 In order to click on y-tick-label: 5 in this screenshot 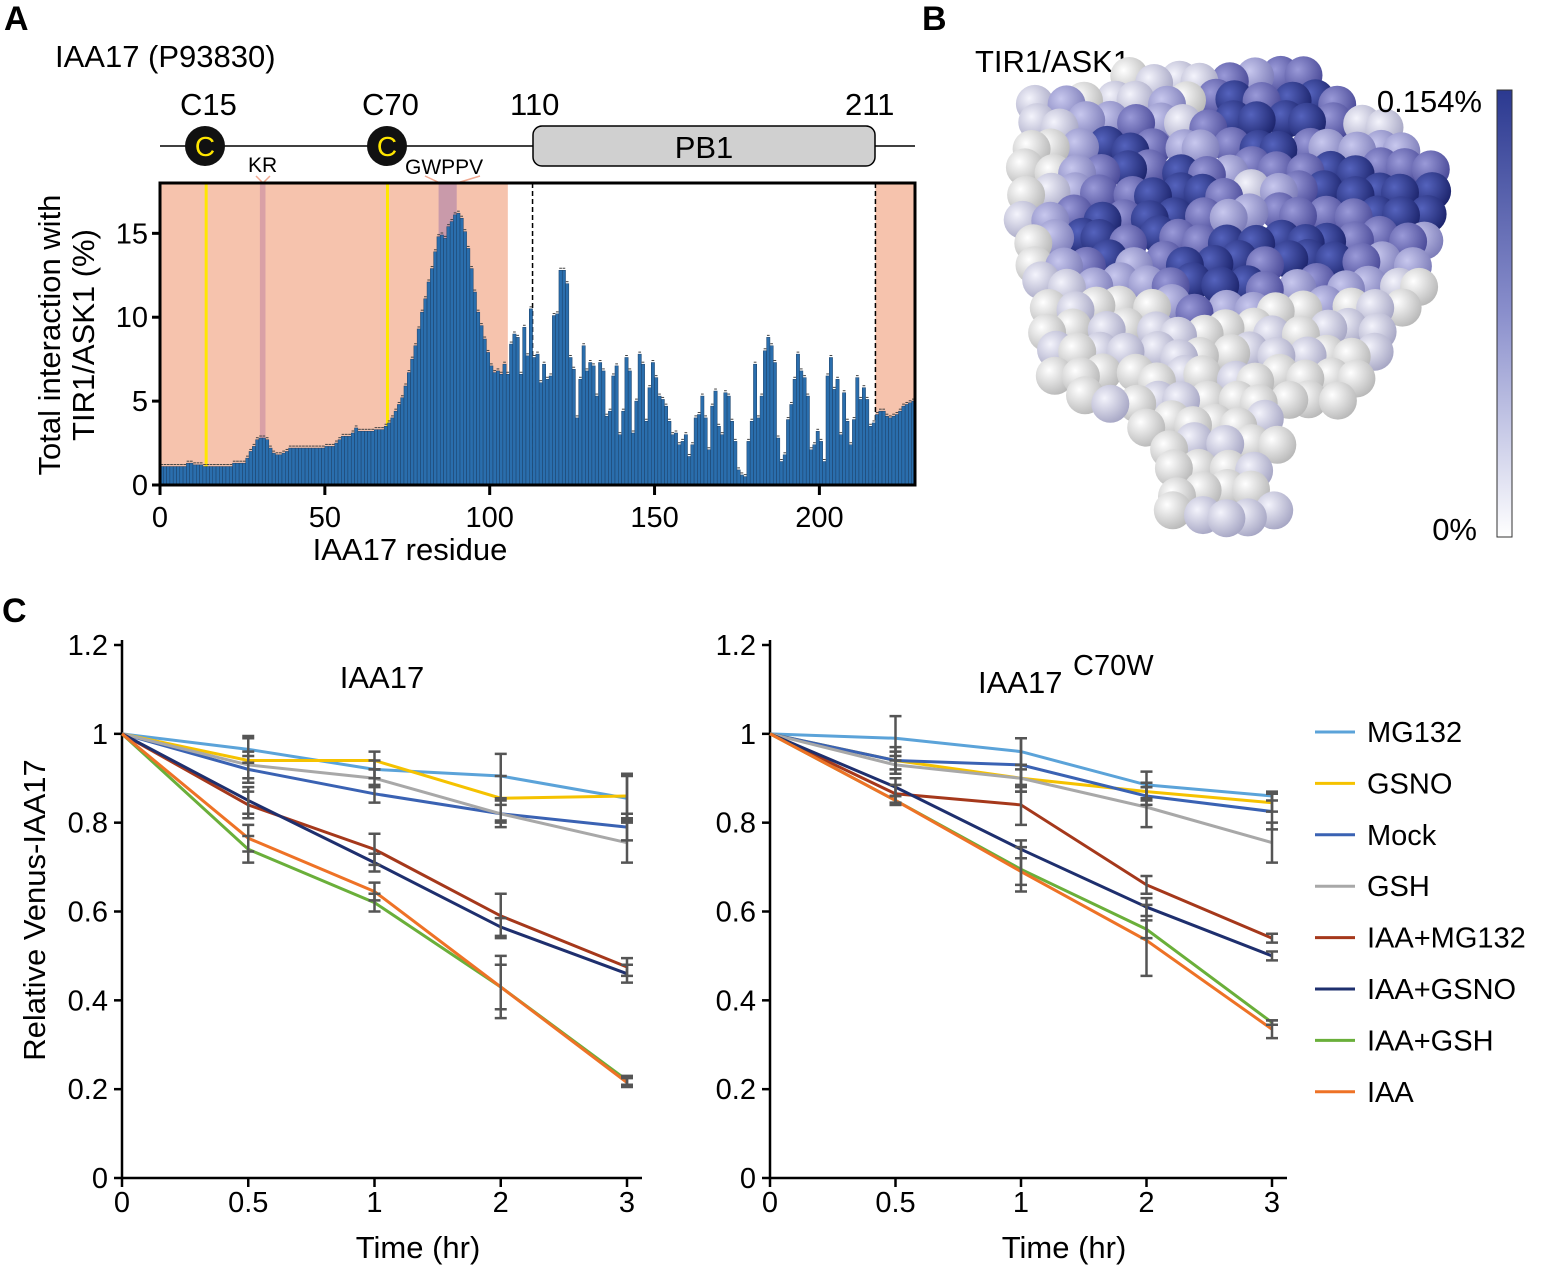, I will do `click(140, 402)`.